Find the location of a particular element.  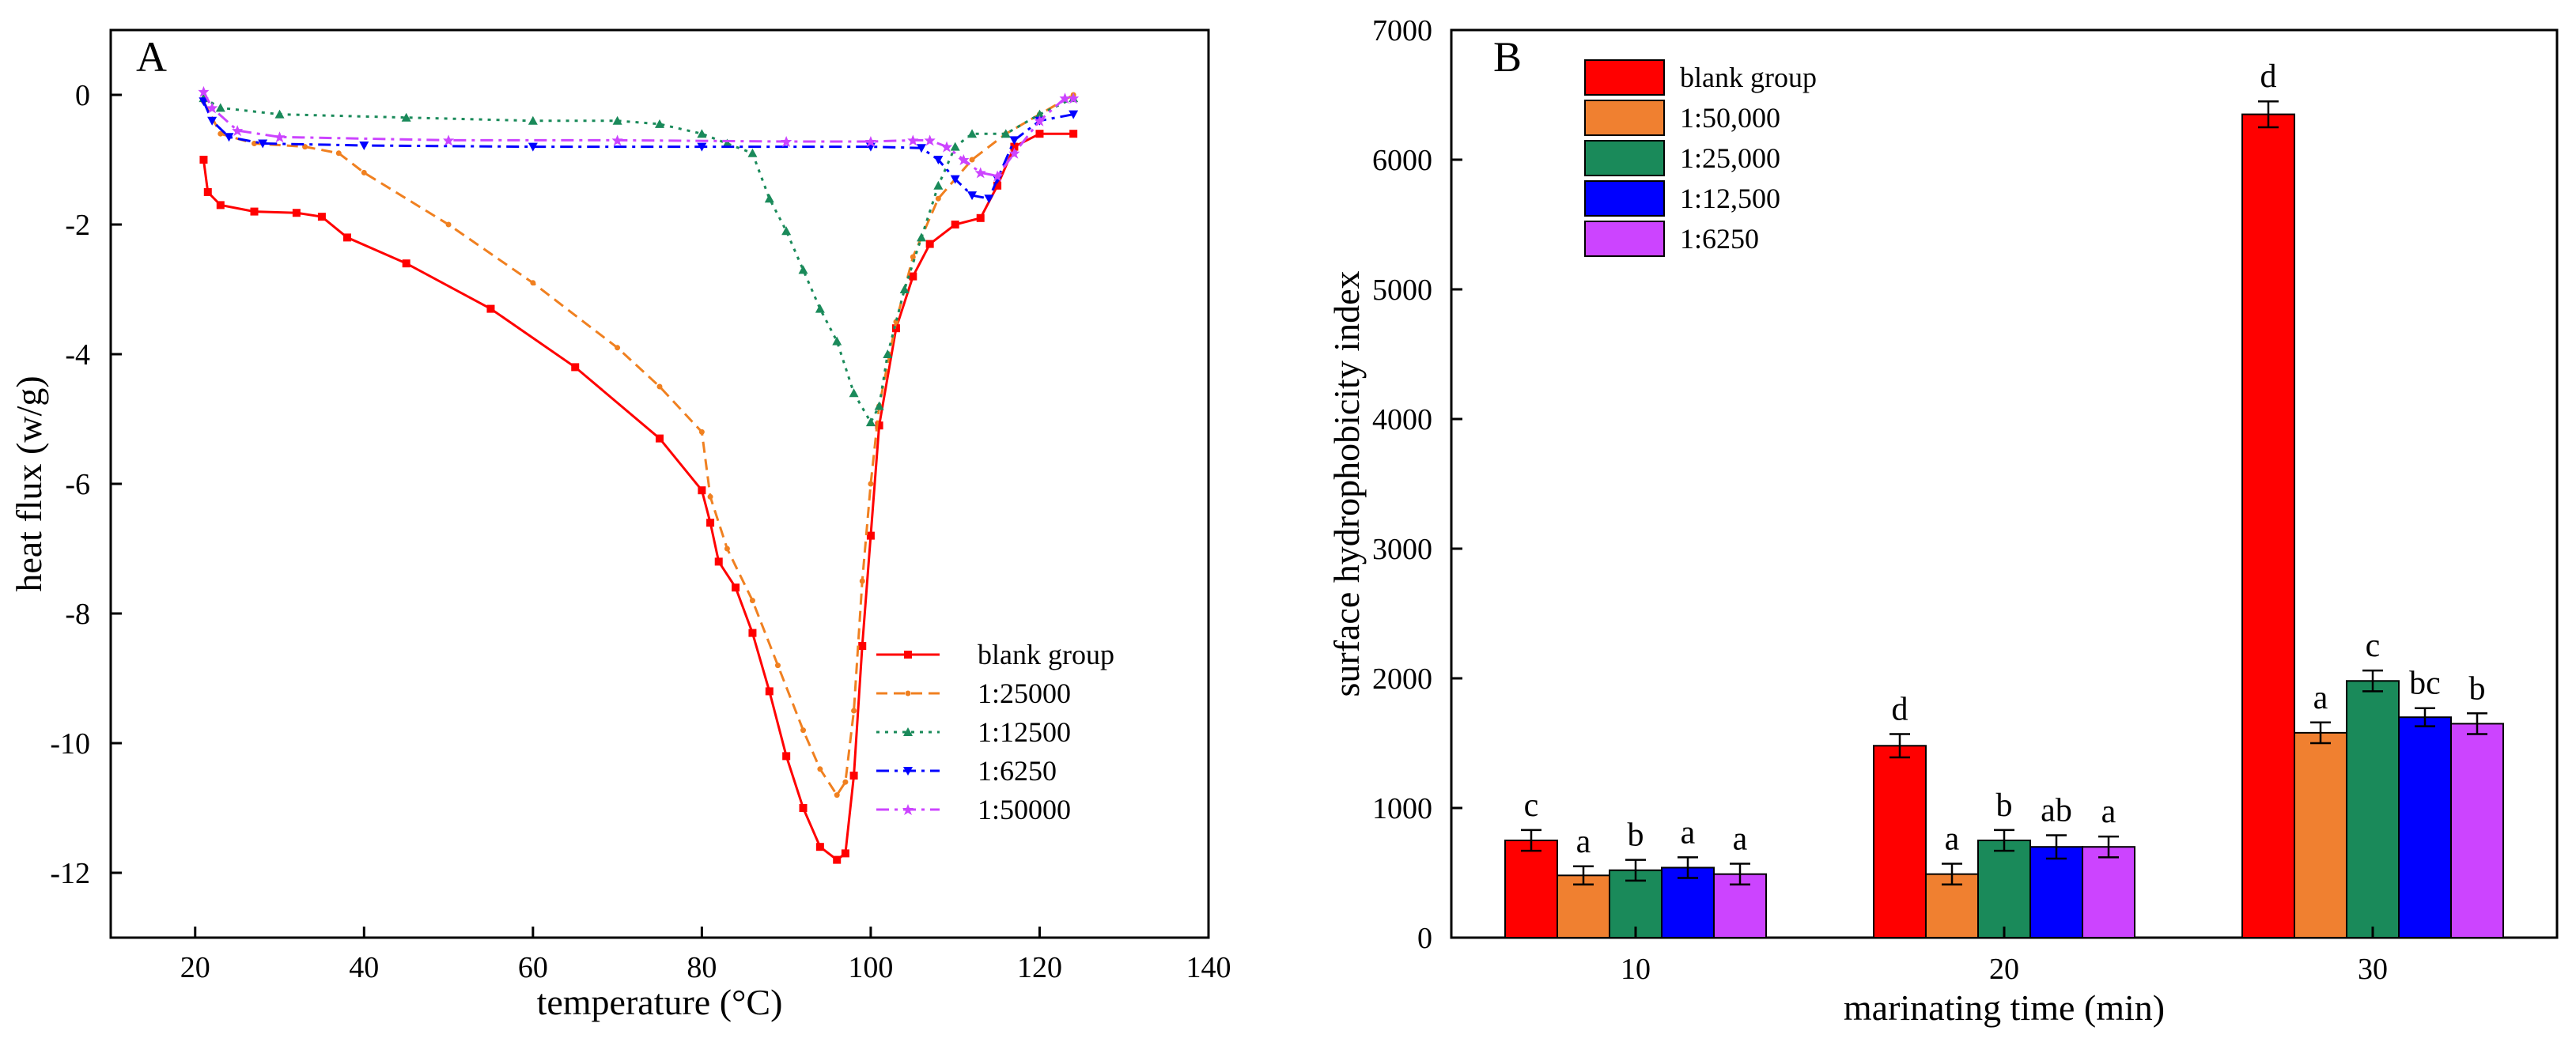

y-tick-label: -6 is located at coordinates (78, 484).